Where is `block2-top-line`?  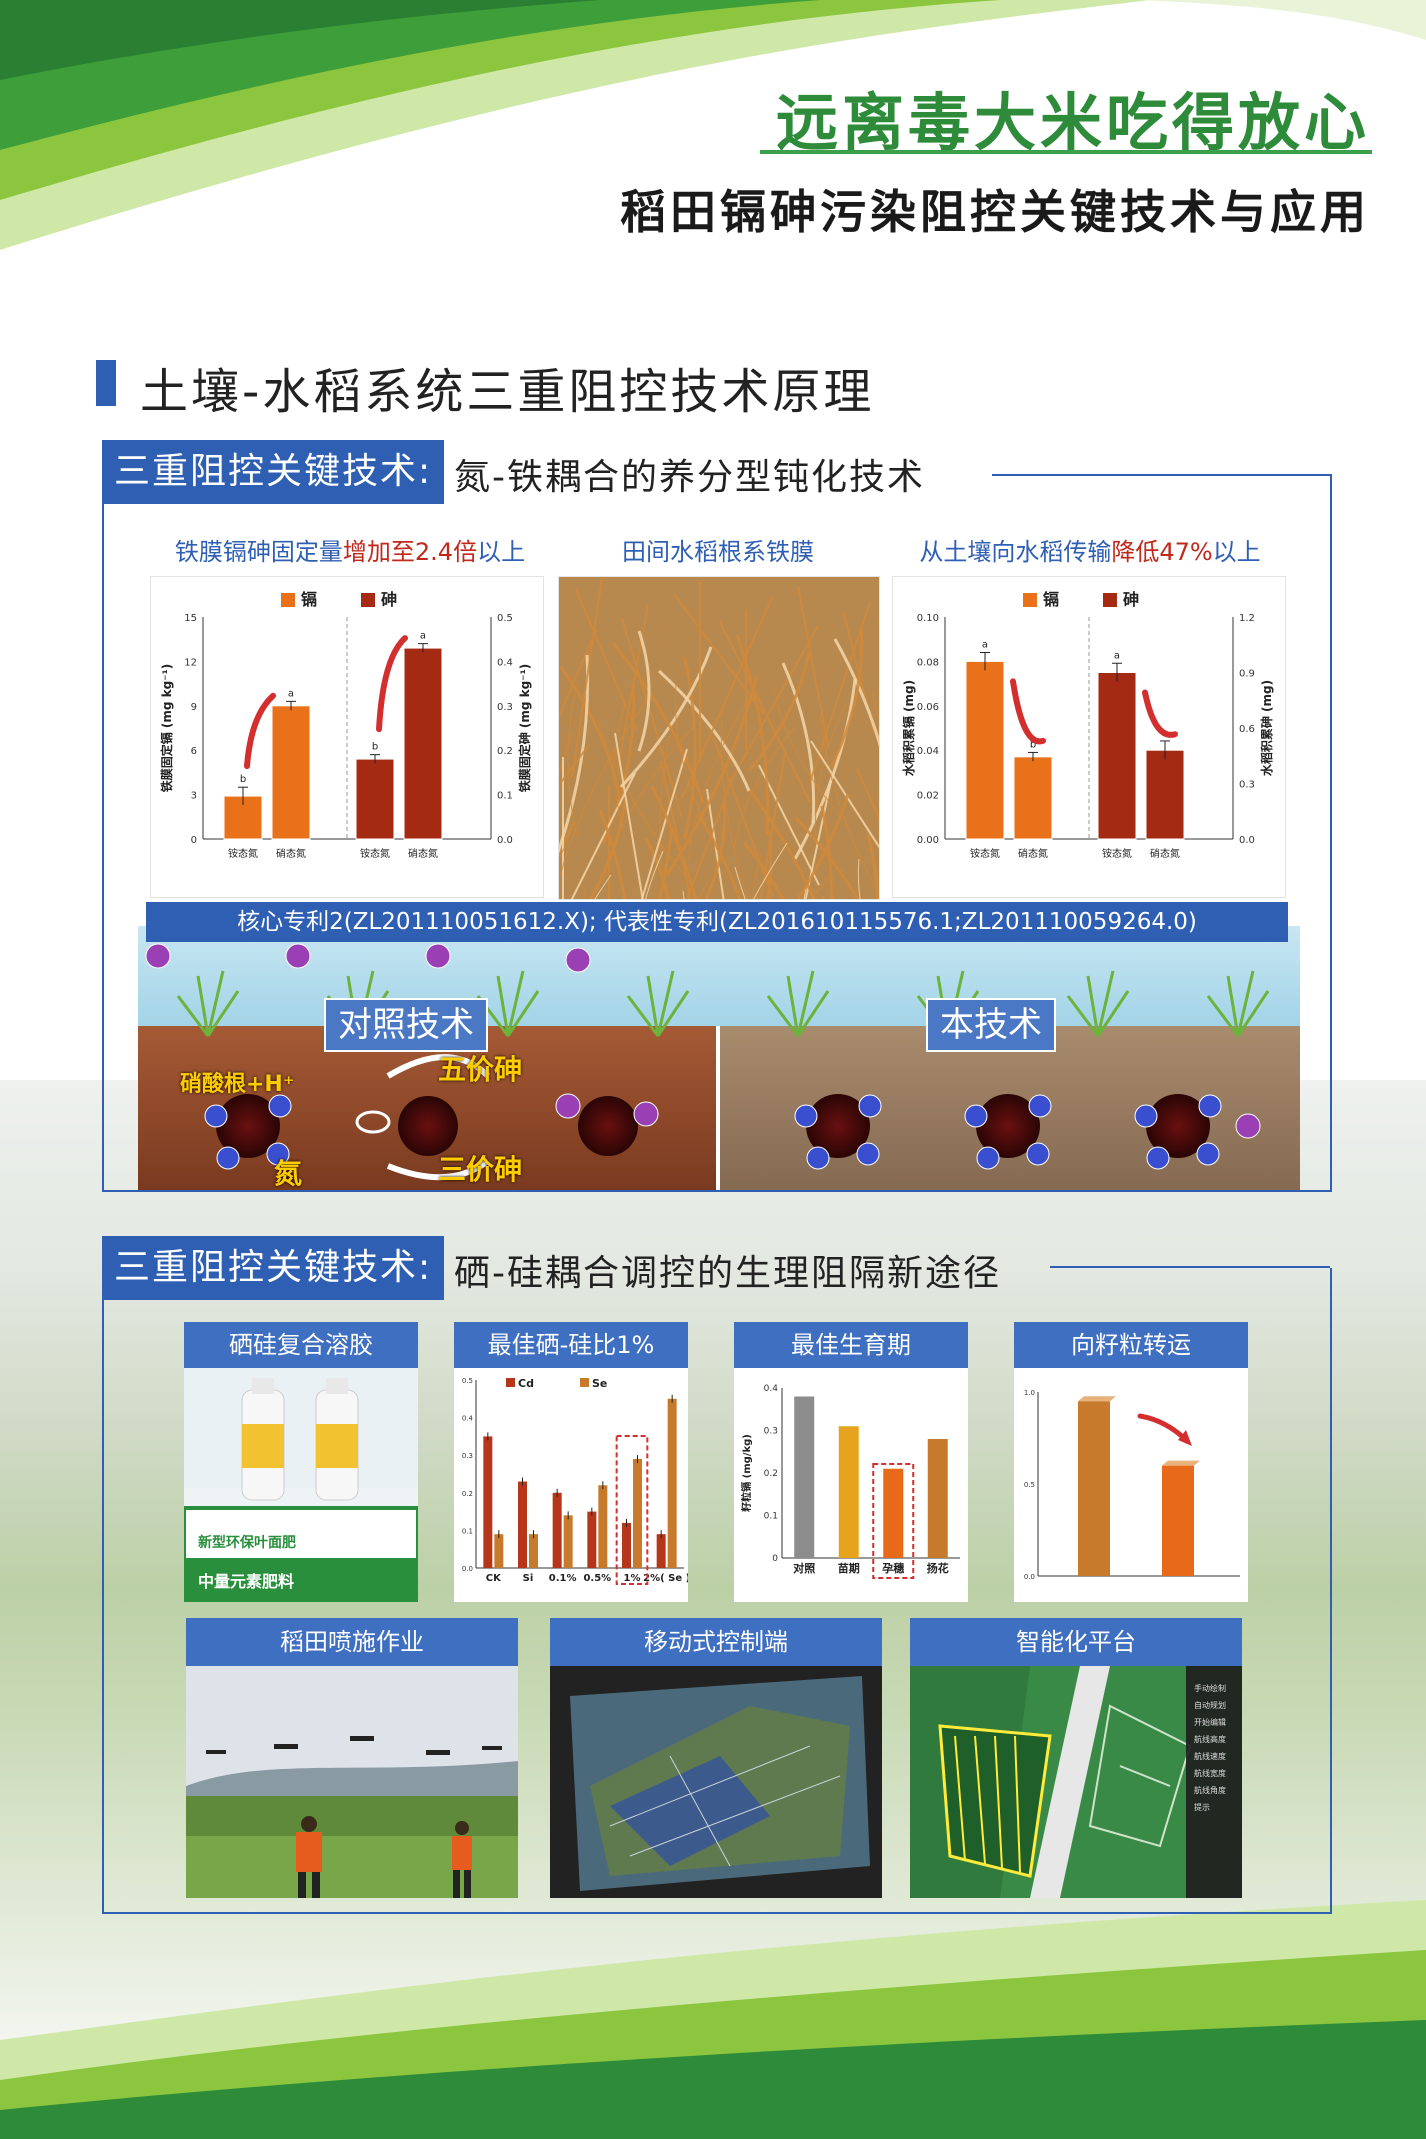 block2-top-line is located at coordinates (1190, 1267).